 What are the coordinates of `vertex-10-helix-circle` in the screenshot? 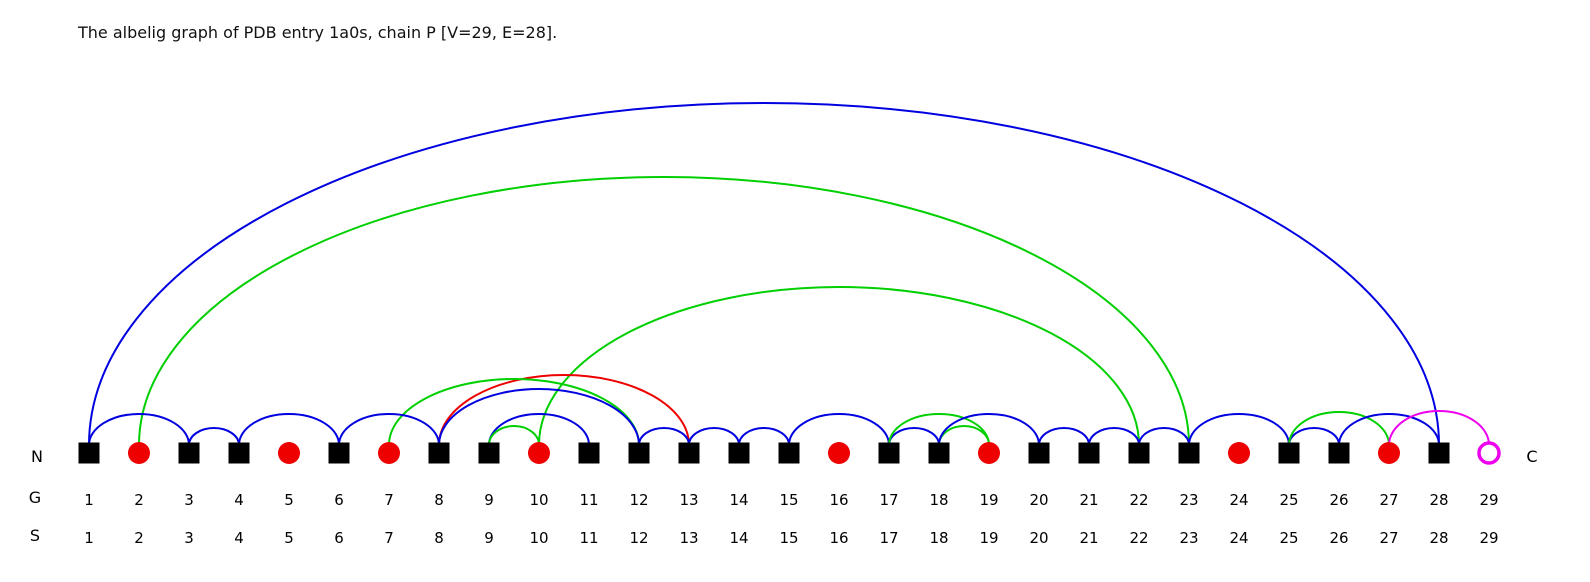 It's located at (539, 453).